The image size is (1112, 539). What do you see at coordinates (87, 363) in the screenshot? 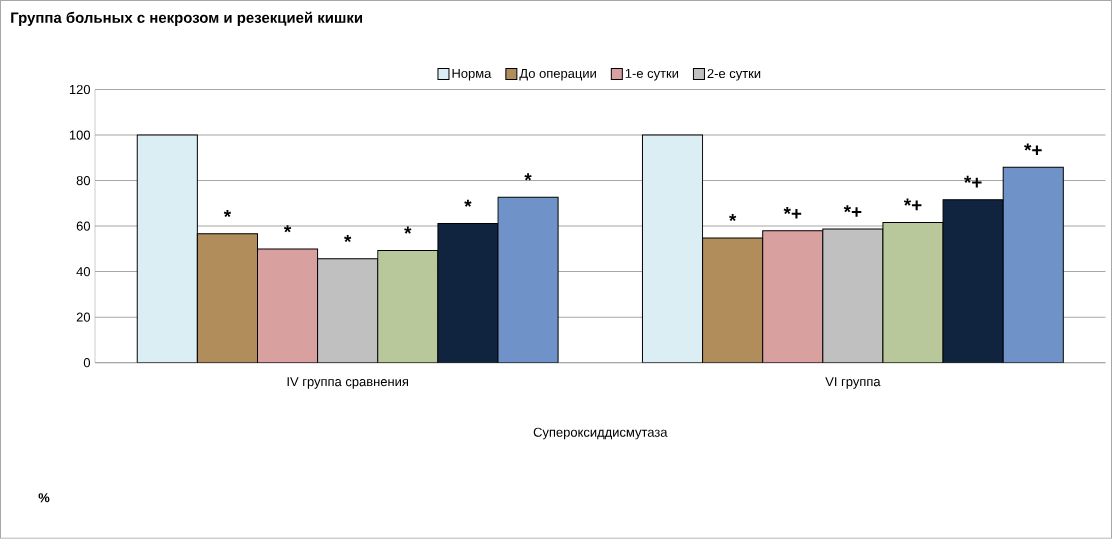
I see `y-tick-label: 0` at bounding box center [87, 363].